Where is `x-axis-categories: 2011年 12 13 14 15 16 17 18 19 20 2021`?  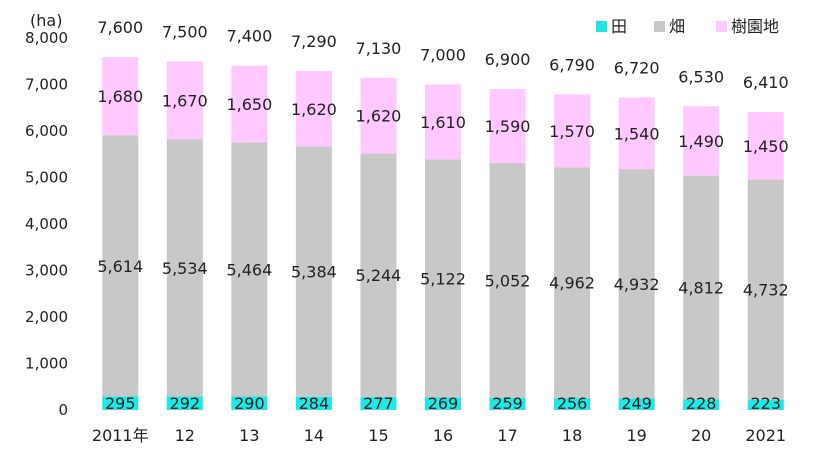 x-axis-categories: 2011年 12 13 14 15 16 17 18 19 20 2021 is located at coordinates (439, 435).